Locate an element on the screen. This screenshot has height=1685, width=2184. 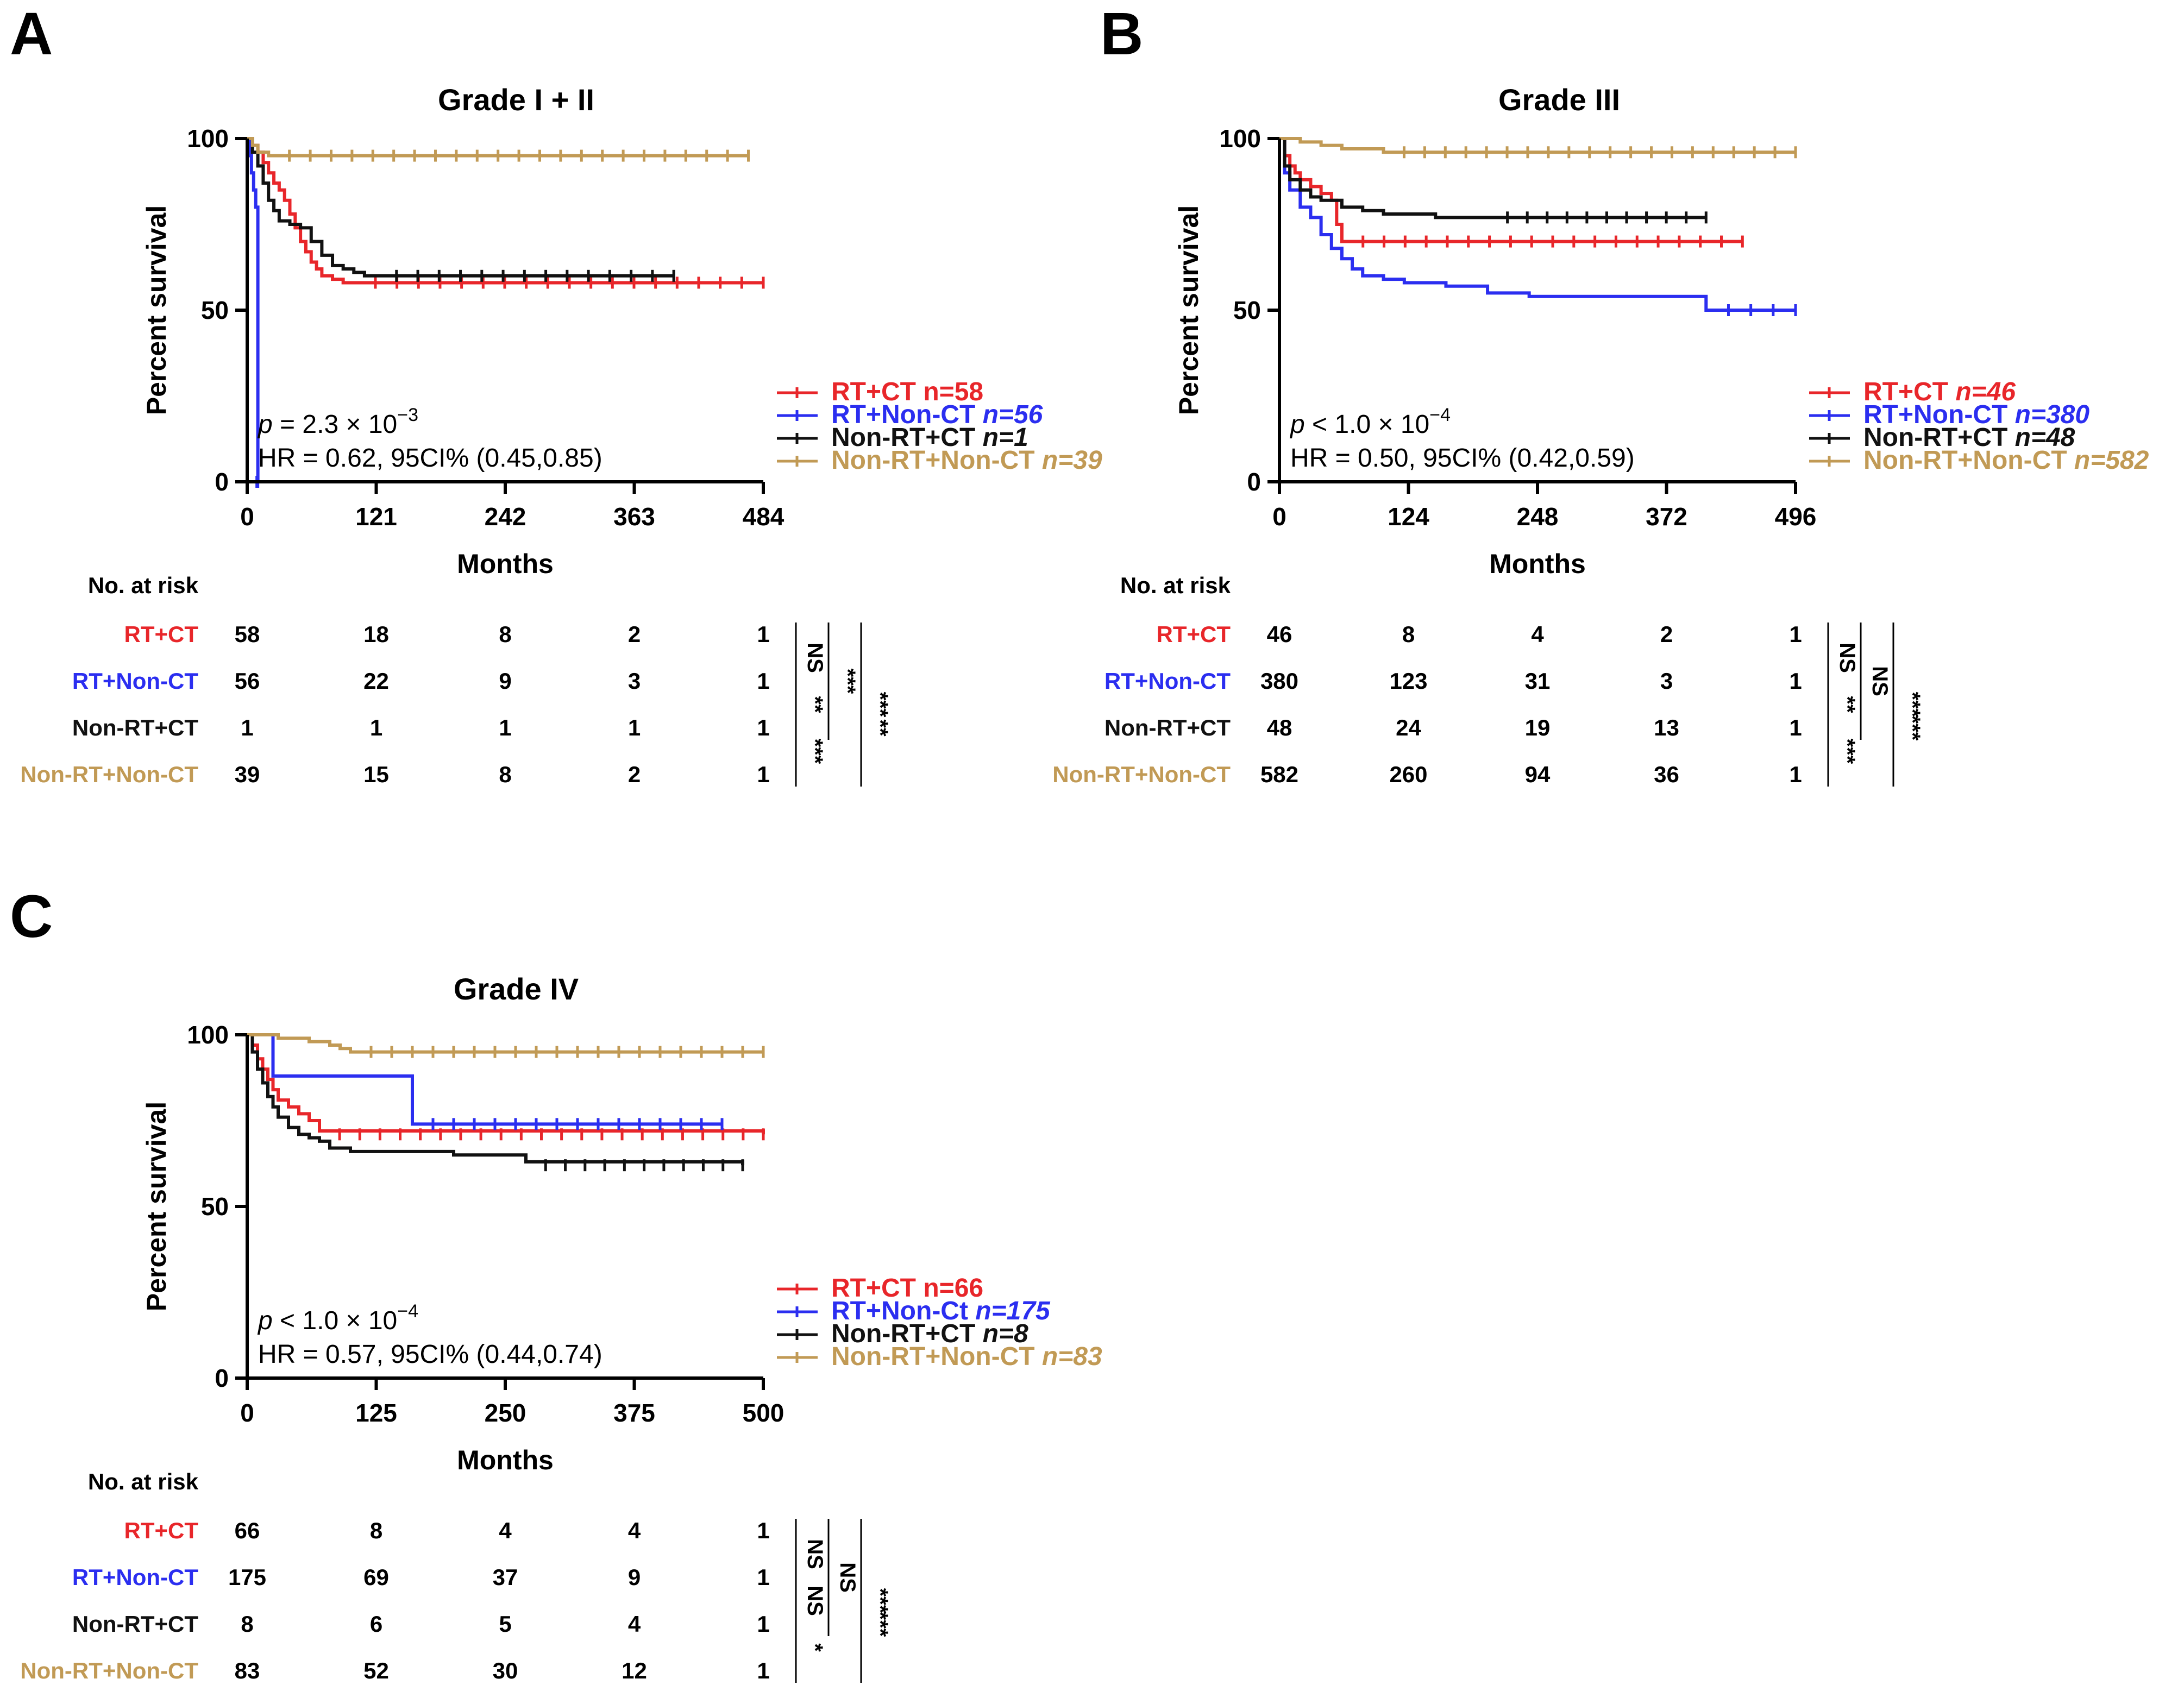
legend-n: n=66 is located at coordinates (953, 1289).